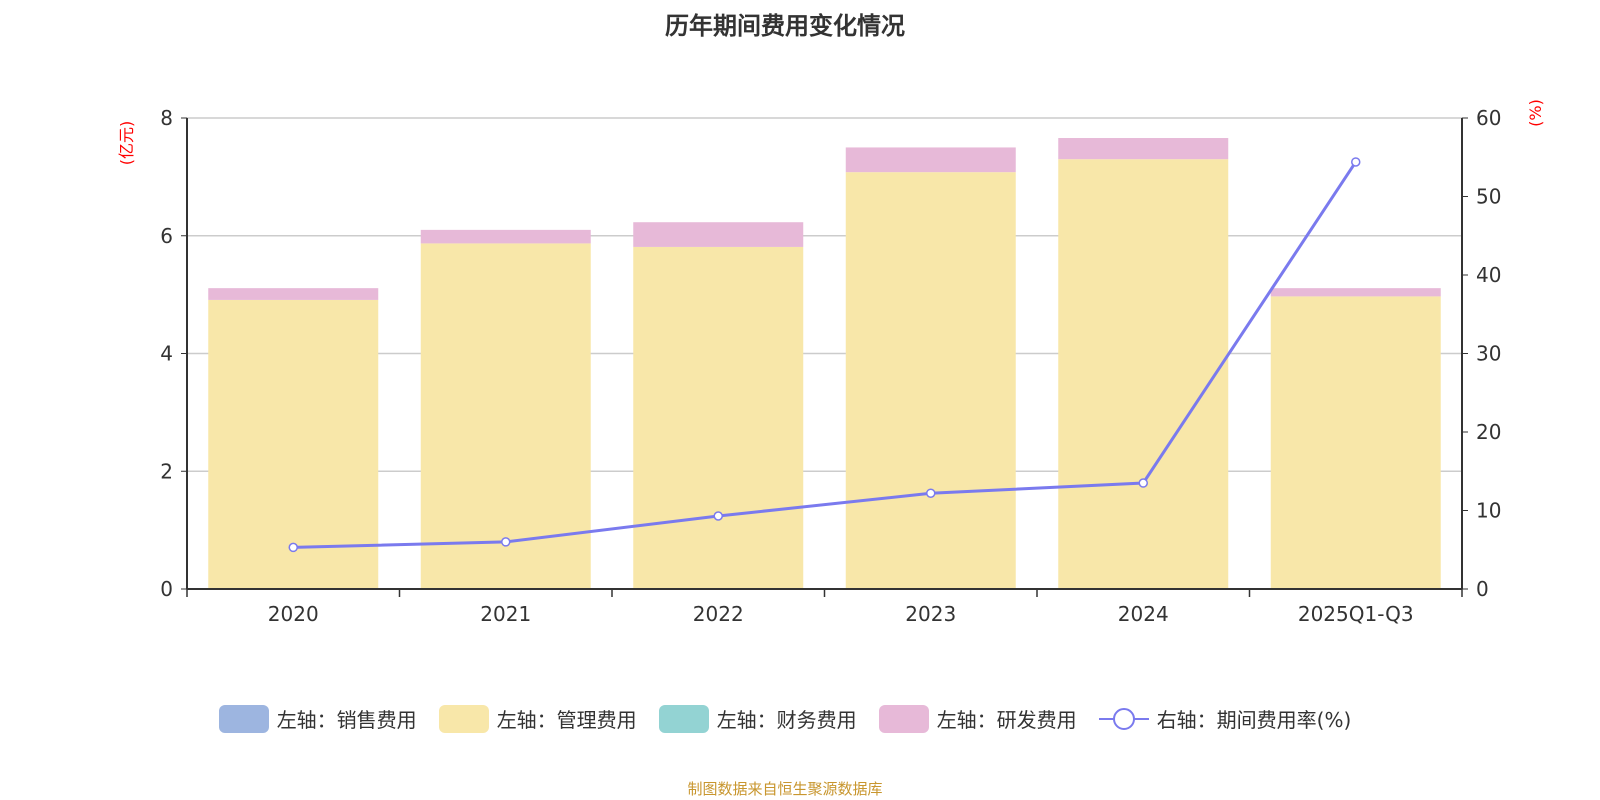  I want to click on x-tick-label: 2024, so click(1143, 614).